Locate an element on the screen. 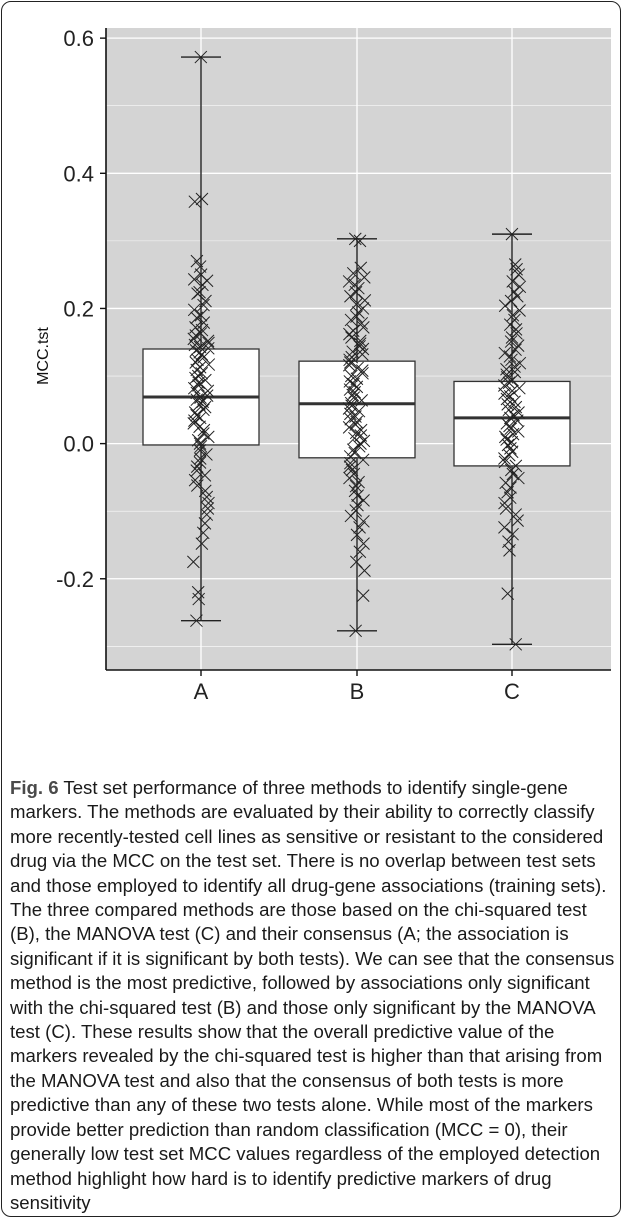 The height and width of the screenshot is (1221, 625). x-tick-label: B is located at coordinates (357, 691).